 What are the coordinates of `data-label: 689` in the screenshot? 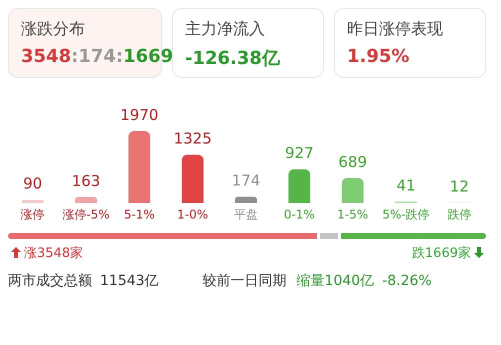 It's located at (352, 161).